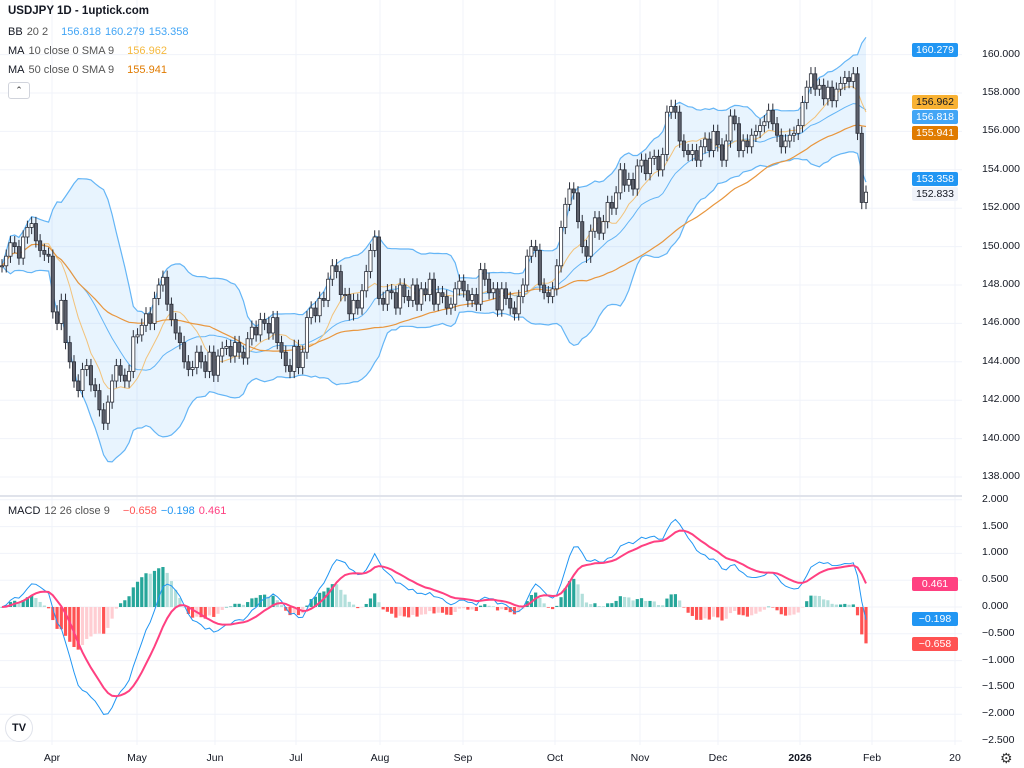 Image resolution: width=1024 pixels, height=768 pixels. What do you see at coordinates (1001, 245) in the screenshot?
I see `price-tick-label: 150.000` at bounding box center [1001, 245].